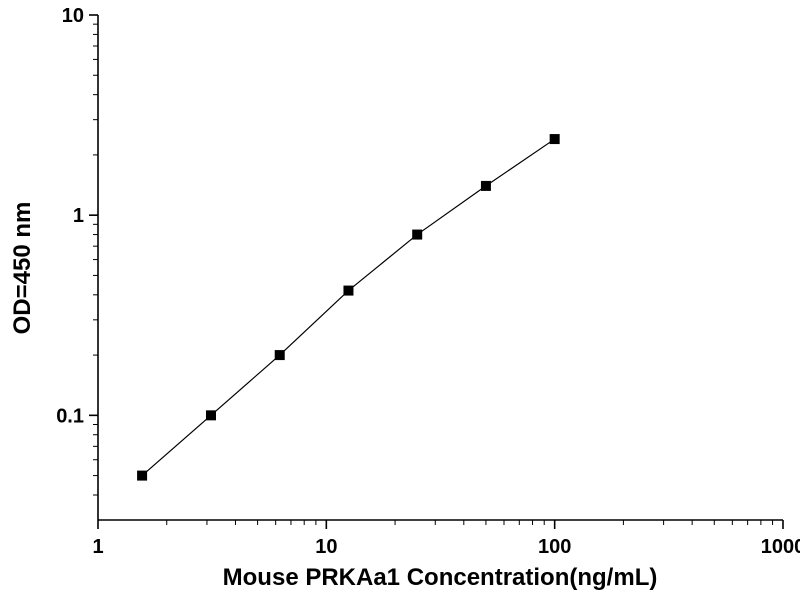 Image resolution: width=800 pixels, height=600 pixels. I want to click on y-tick-label: 10, so click(73, 16).